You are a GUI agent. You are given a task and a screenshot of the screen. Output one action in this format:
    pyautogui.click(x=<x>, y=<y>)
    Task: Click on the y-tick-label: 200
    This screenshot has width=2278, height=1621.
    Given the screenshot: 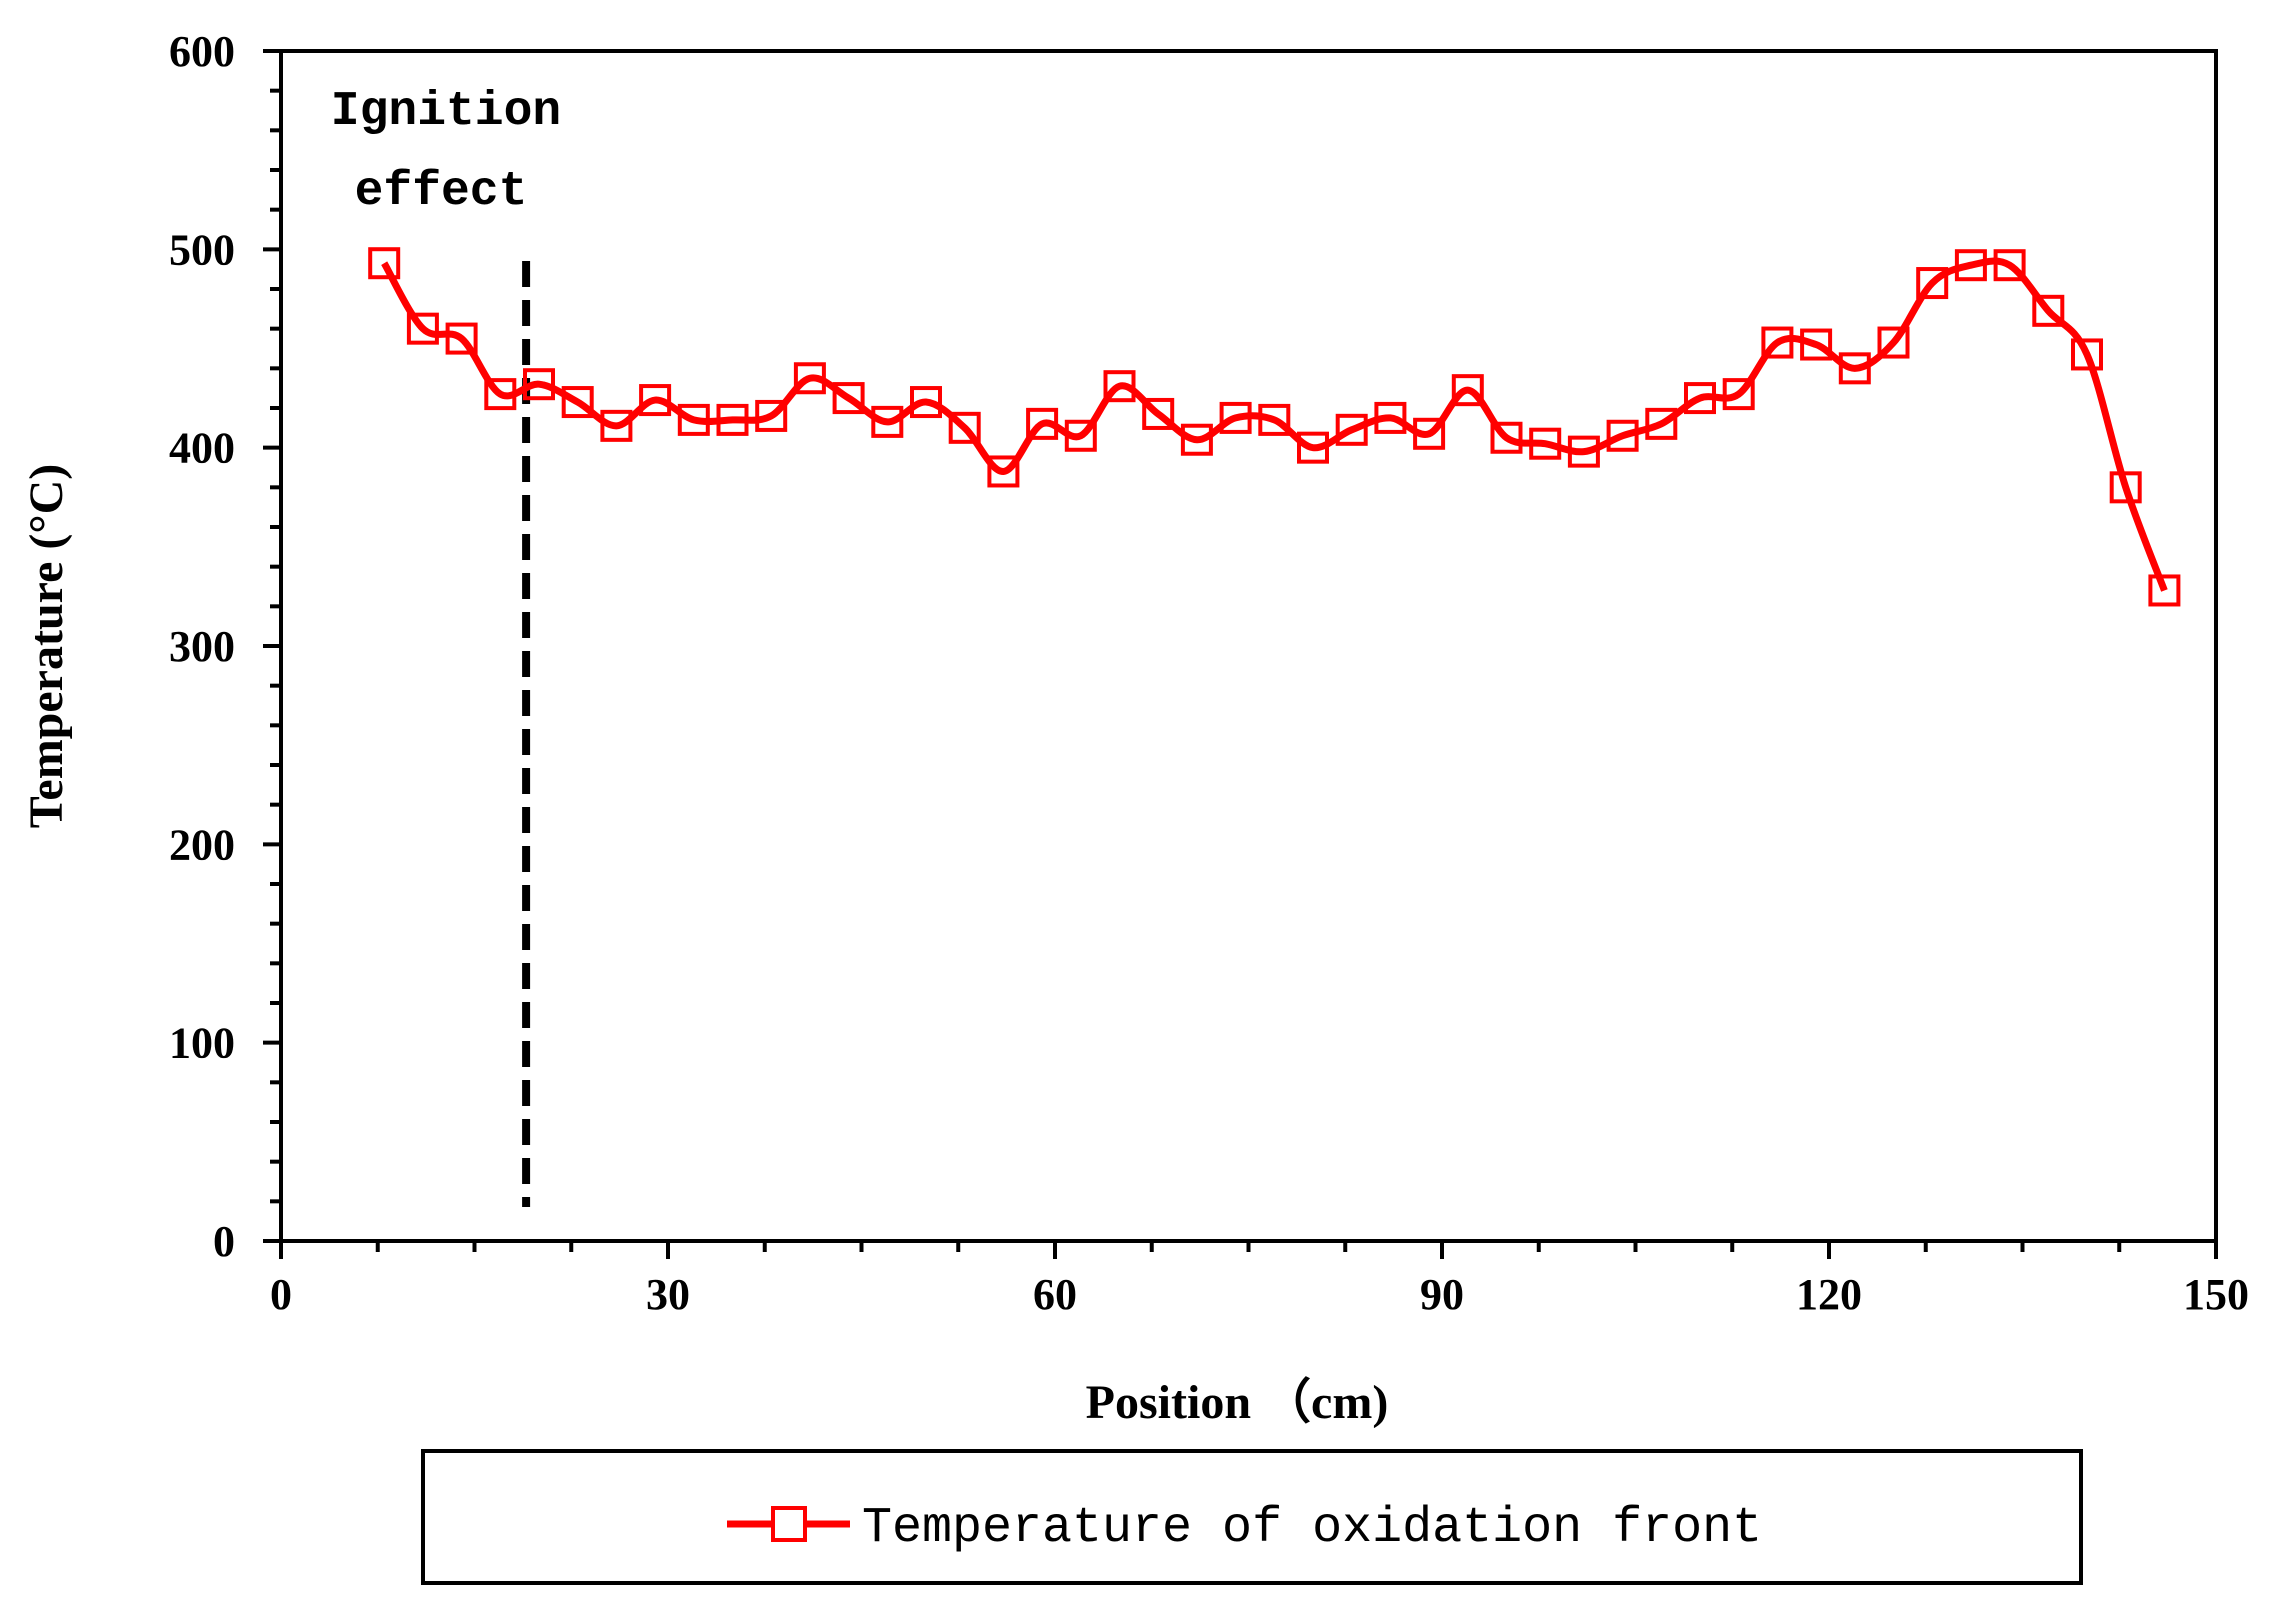 What is the action you would take?
    pyautogui.click(x=202, y=844)
    